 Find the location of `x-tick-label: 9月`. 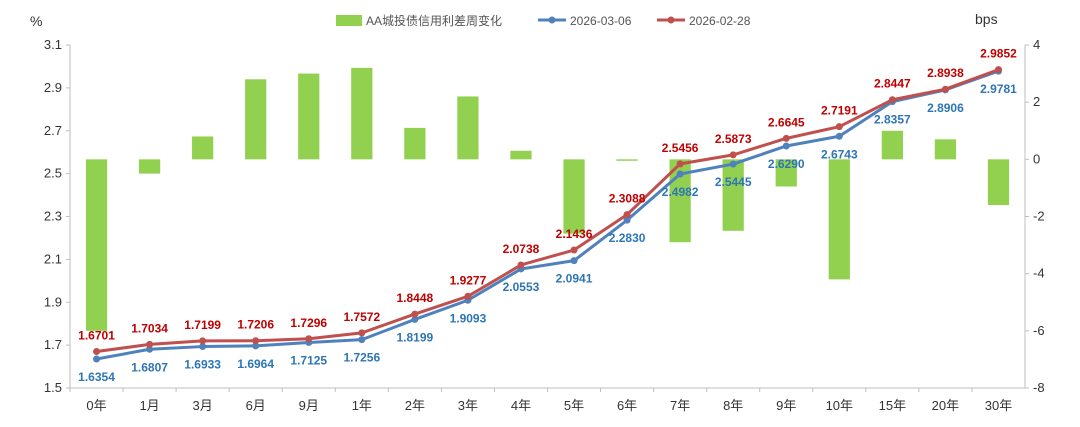

x-tick-label: 9月 is located at coordinates (309, 405).